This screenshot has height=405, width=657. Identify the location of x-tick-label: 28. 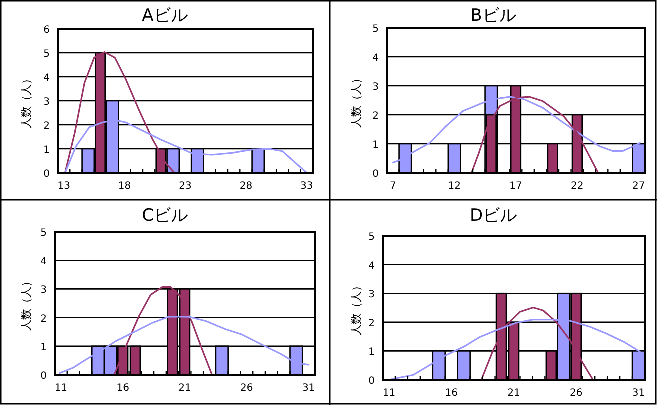
(246, 186).